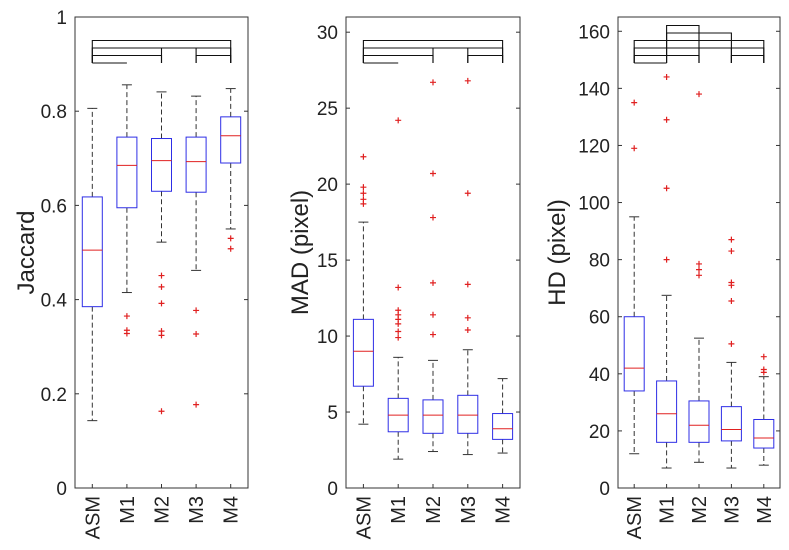 Image resolution: width=789 pixels, height=550 pixels. I want to click on y-axis-label: Jaccard, so click(26, 252).